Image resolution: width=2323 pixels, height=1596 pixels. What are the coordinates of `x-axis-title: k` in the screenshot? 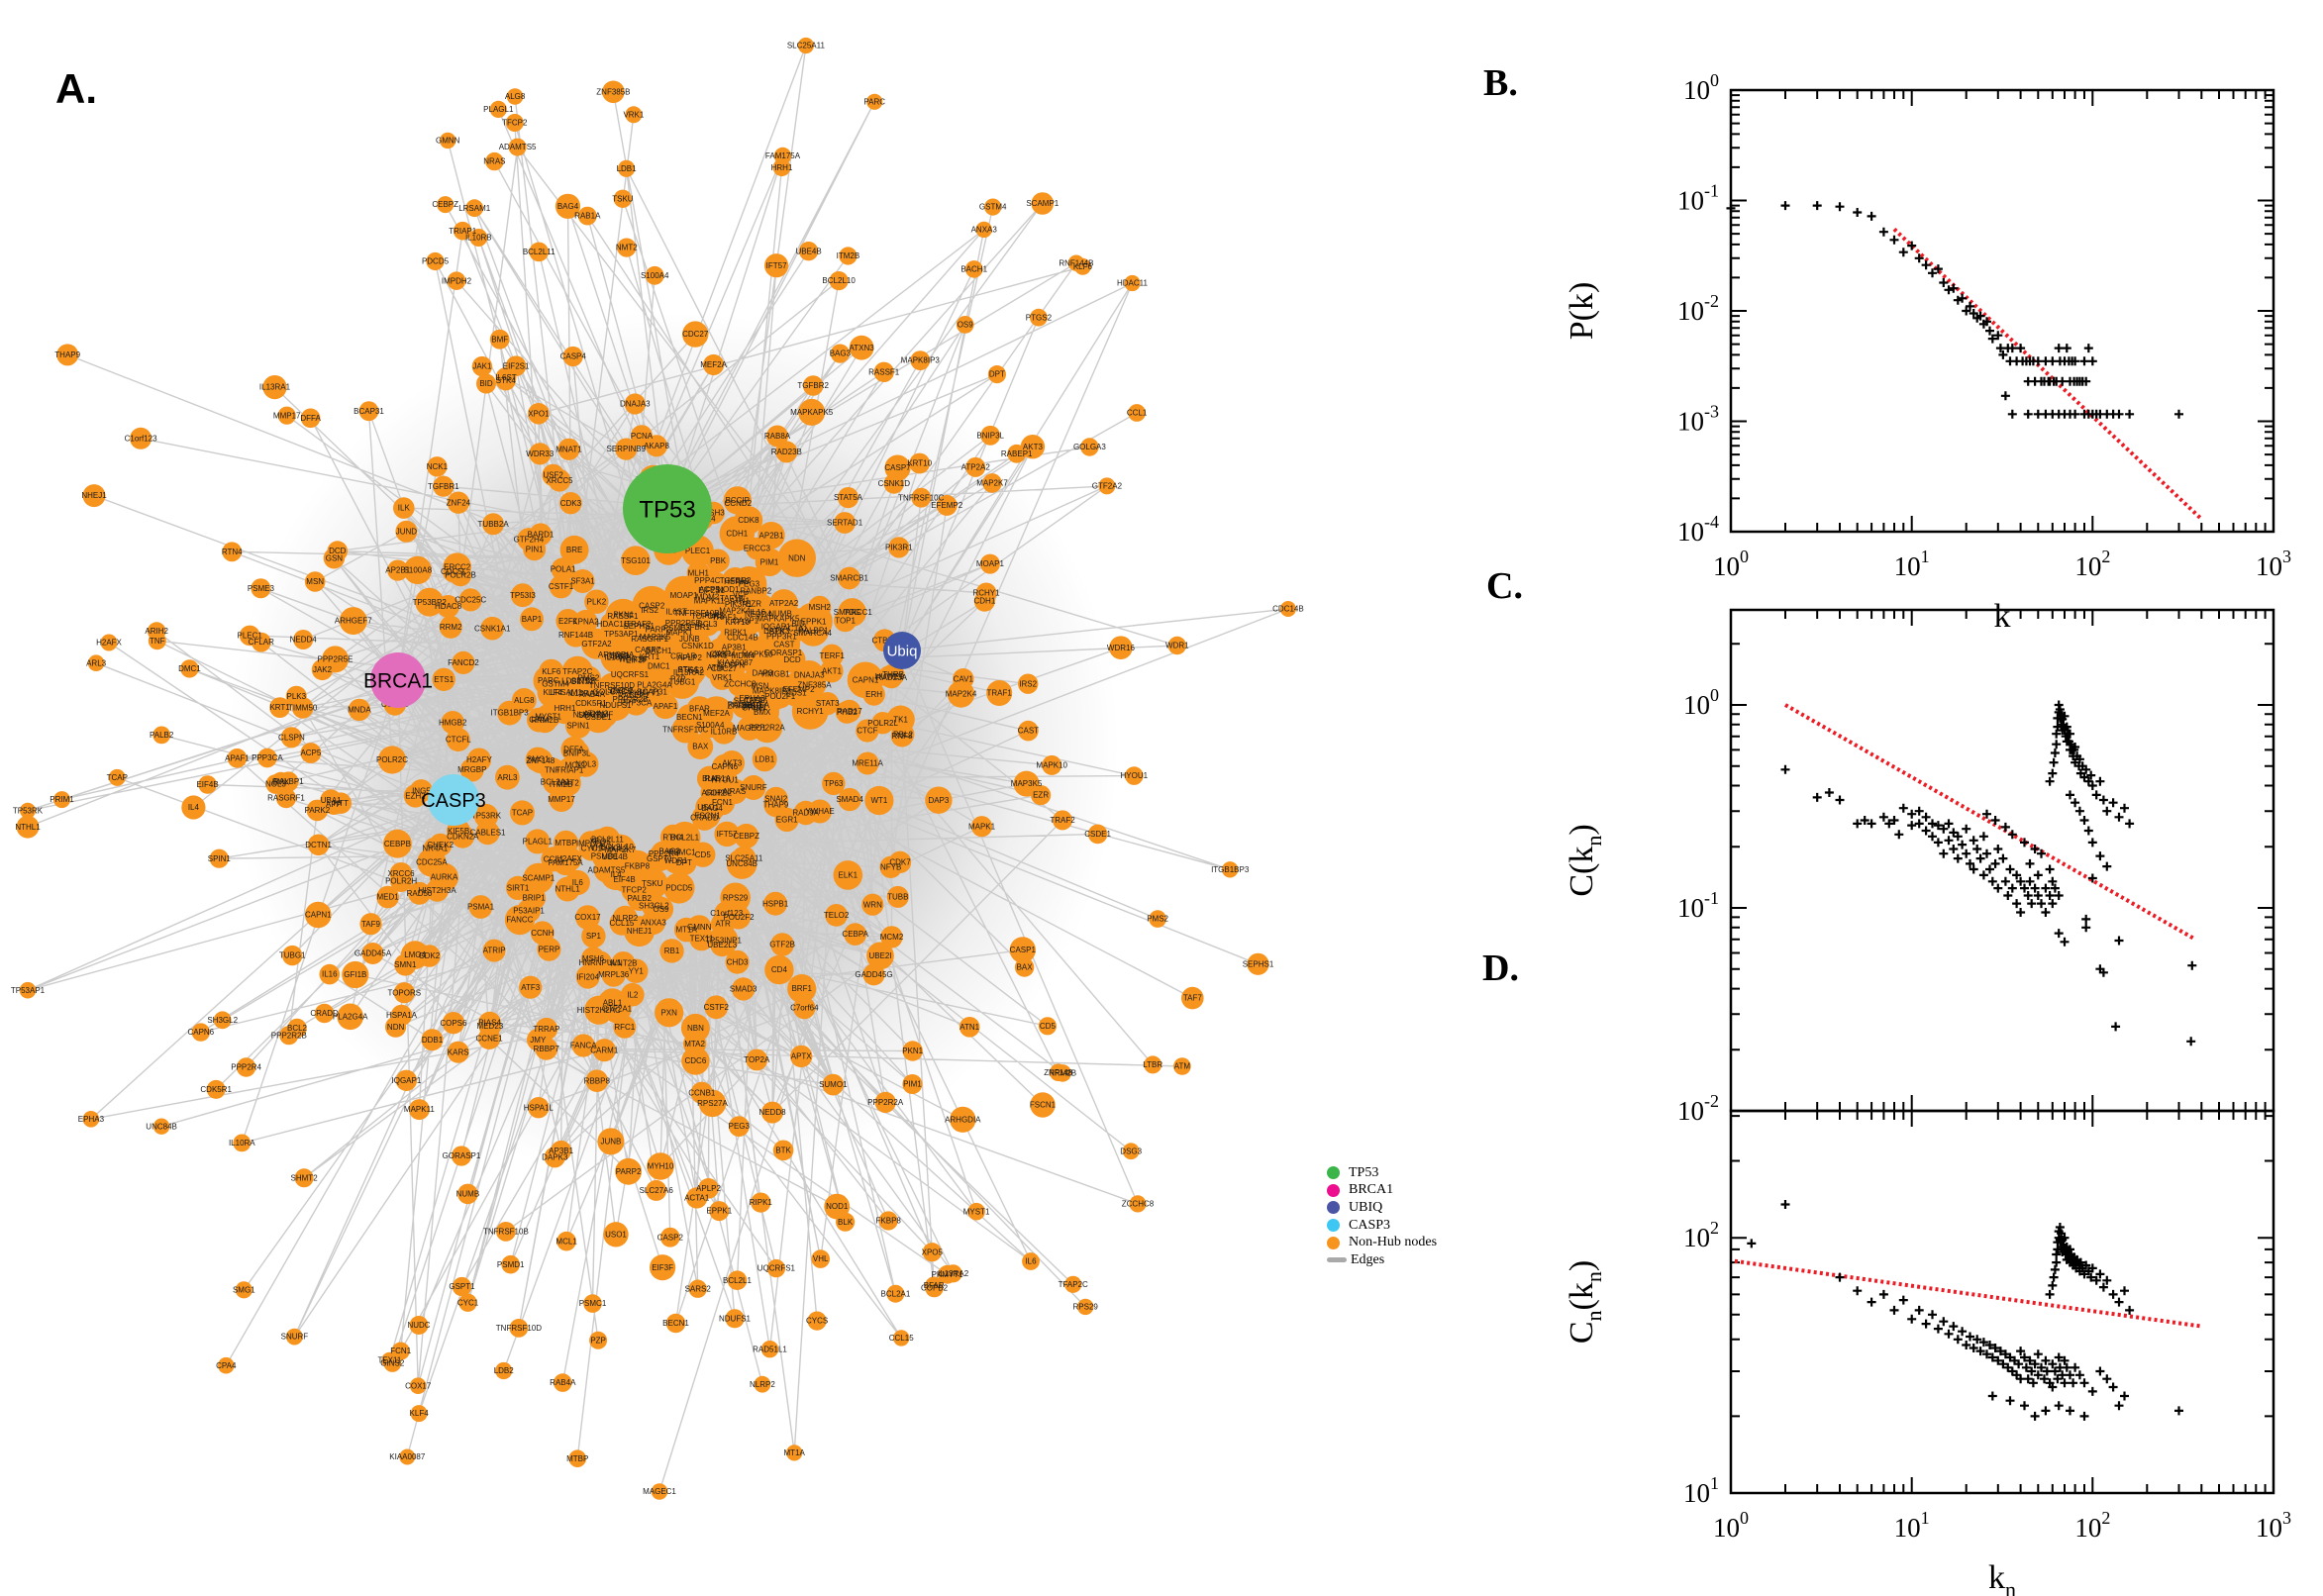 It's located at (2002, 616).